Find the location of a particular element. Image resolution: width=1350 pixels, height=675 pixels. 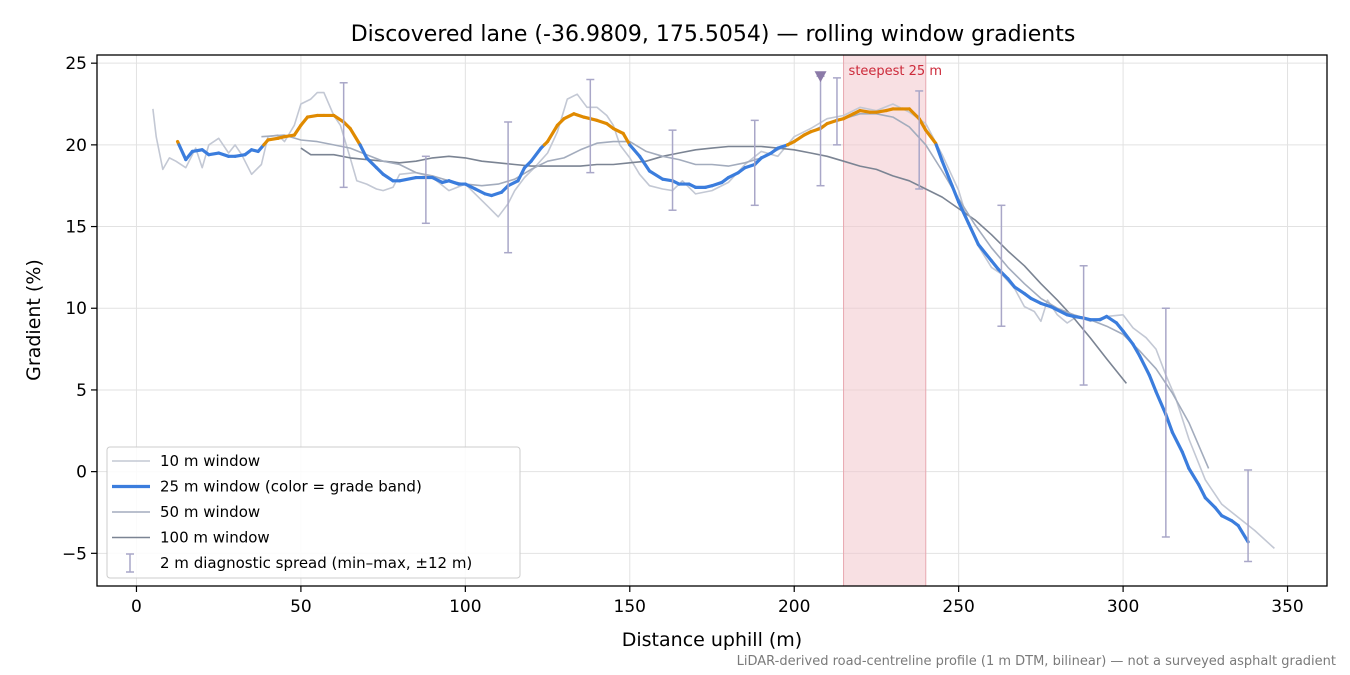

y-tick-label: 0 is located at coordinates (81, 473).